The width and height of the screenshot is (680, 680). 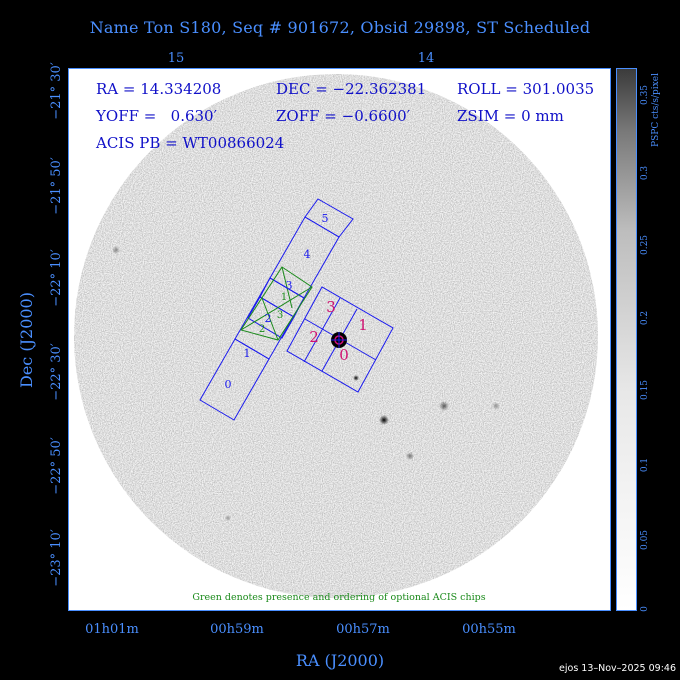 I want to click on left-tick-label: −21° 30′, so click(x=56, y=91).